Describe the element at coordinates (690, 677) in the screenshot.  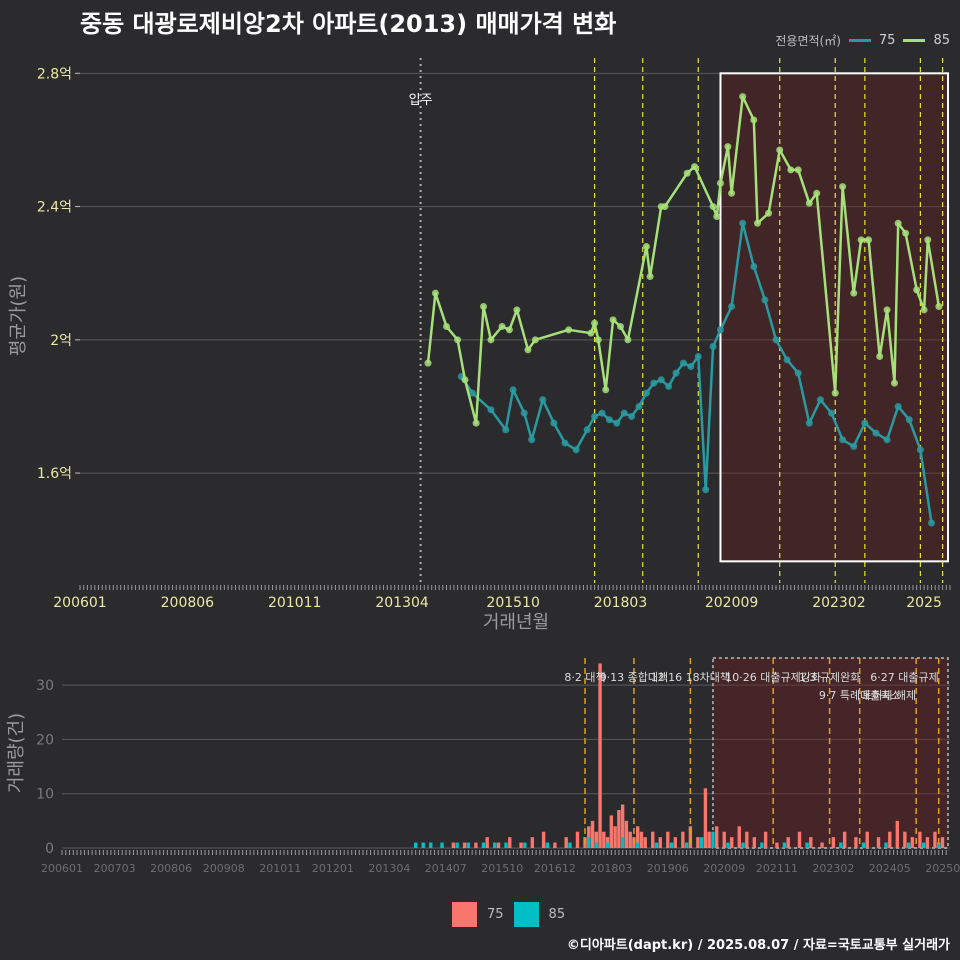
I see `volume-event-label: 12·16 18차대책` at that location.